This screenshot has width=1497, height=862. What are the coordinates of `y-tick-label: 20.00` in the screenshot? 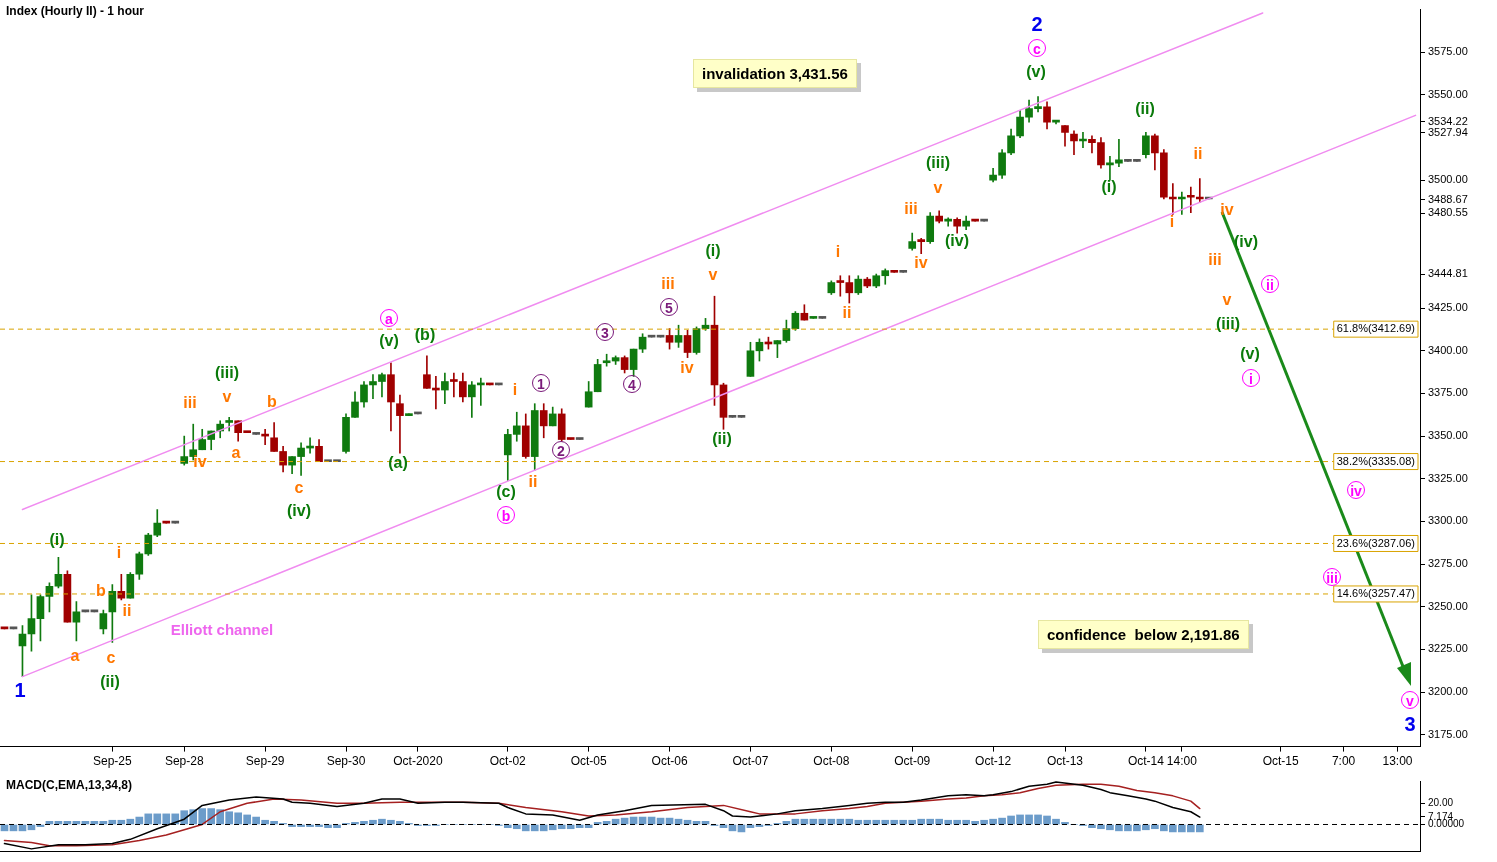 It's located at (1441, 803).